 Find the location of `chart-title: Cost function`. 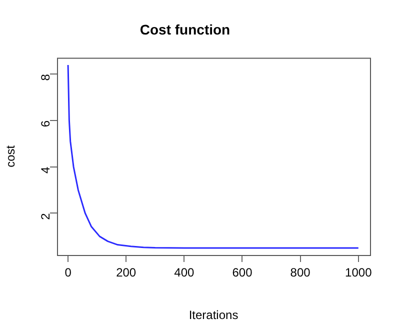

chart-title: Cost function is located at coordinates (185, 29).